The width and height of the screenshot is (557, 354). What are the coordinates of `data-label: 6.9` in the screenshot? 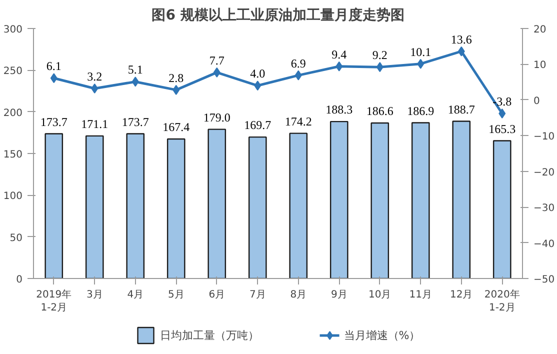 It's located at (298, 63).